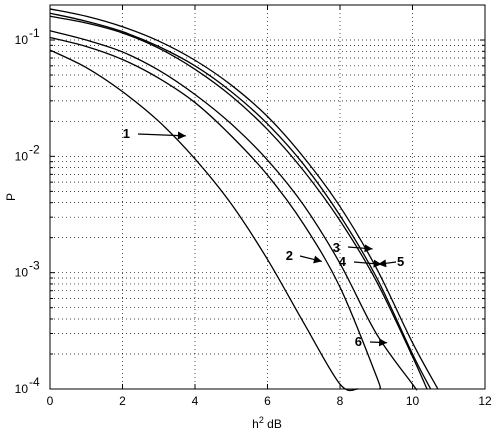 The height and width of the screenshot is (434, 501). Describe the element at coordinates (122, 401) in the screenshot. I see `x-tick-label: 2` at that location.